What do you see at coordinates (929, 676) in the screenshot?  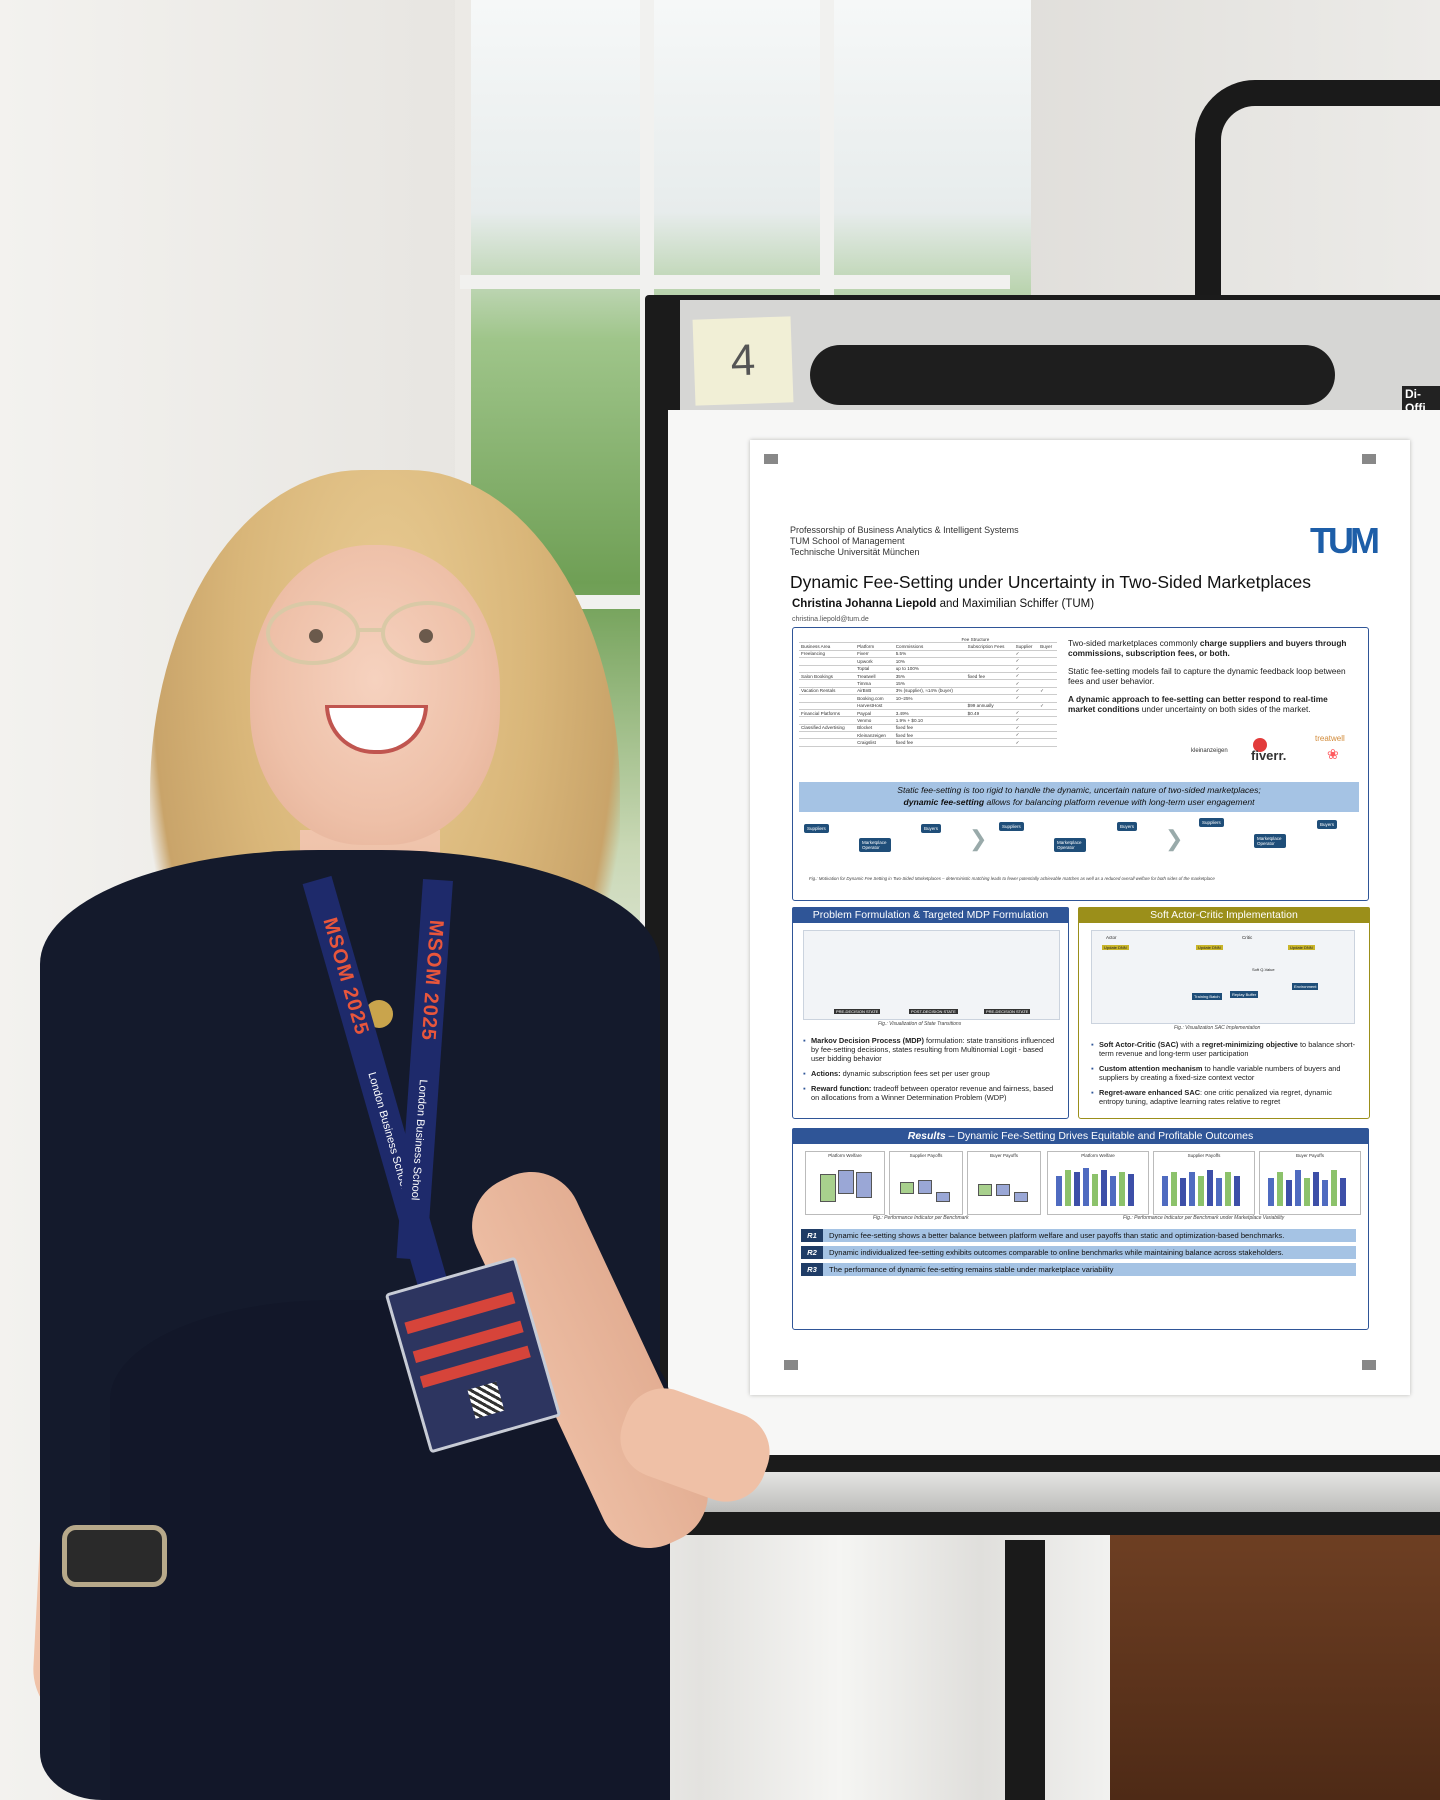 I see `table-cell: 35%` at bounding box center [929, 676].